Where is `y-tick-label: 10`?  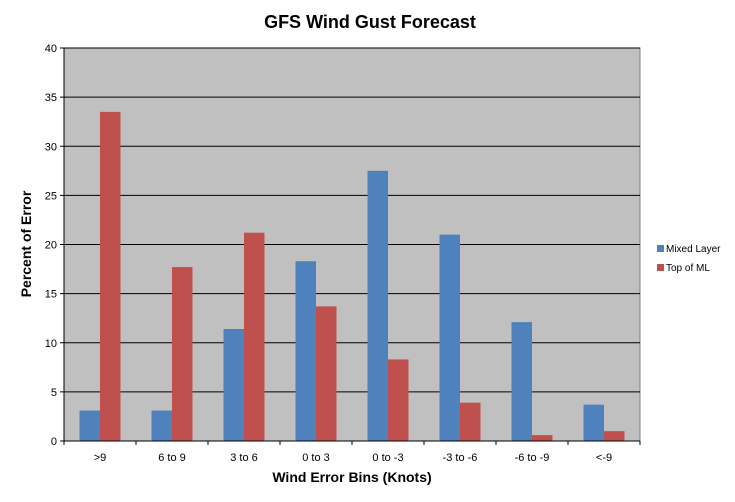 y-tick-label: 10 is located at coordinates (51, 344).